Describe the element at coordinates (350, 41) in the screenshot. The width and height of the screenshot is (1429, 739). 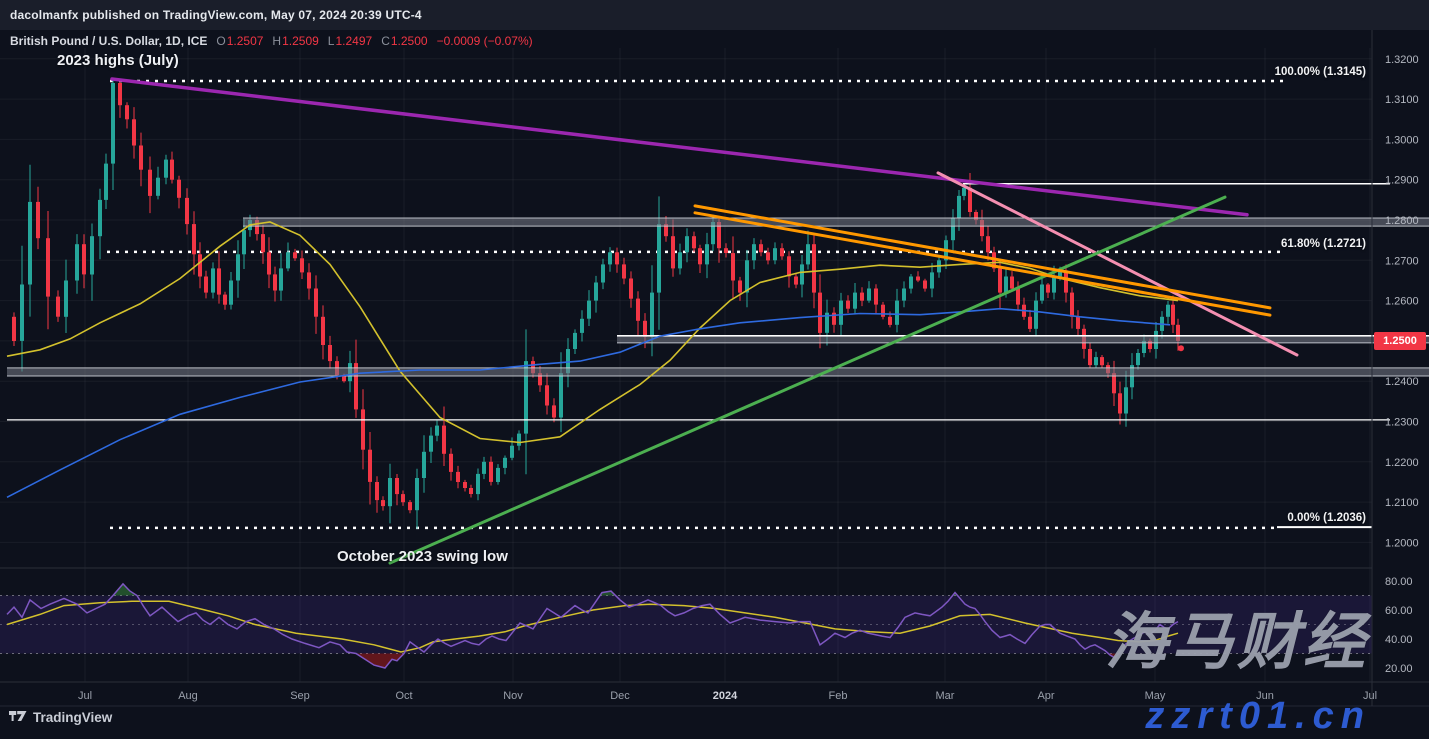
I see `ohlc-low: L 1.2497` at that location.